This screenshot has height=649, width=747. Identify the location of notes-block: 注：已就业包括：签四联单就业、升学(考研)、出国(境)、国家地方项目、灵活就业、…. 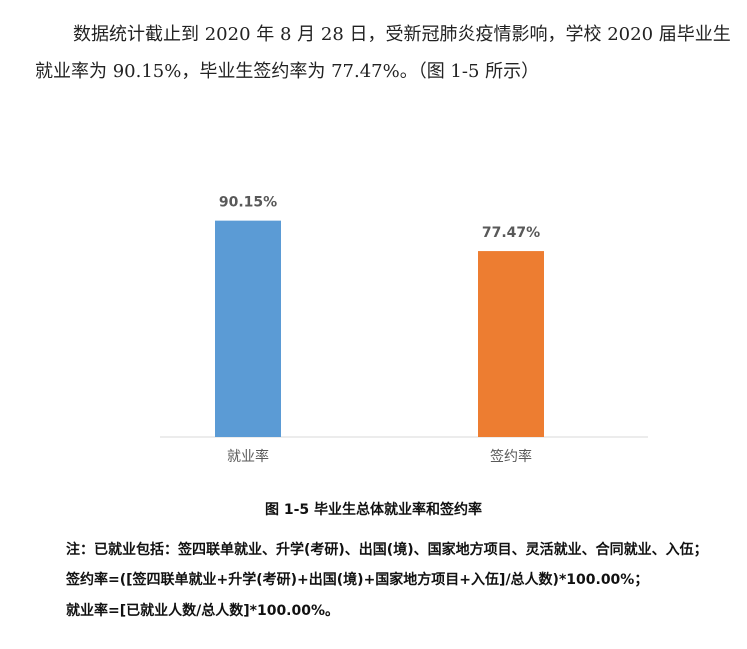
(380, 580).